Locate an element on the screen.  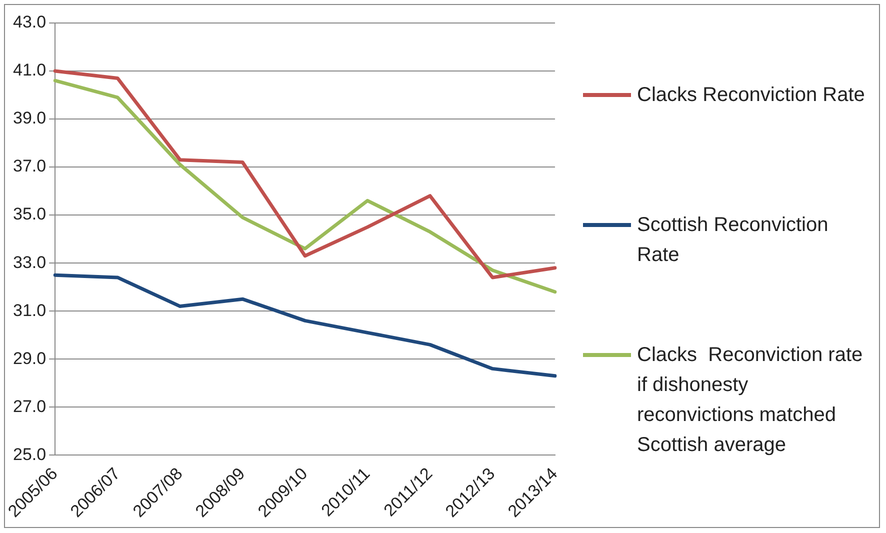
y-tick-label: 31.0 is located at coordinates (29, 310).